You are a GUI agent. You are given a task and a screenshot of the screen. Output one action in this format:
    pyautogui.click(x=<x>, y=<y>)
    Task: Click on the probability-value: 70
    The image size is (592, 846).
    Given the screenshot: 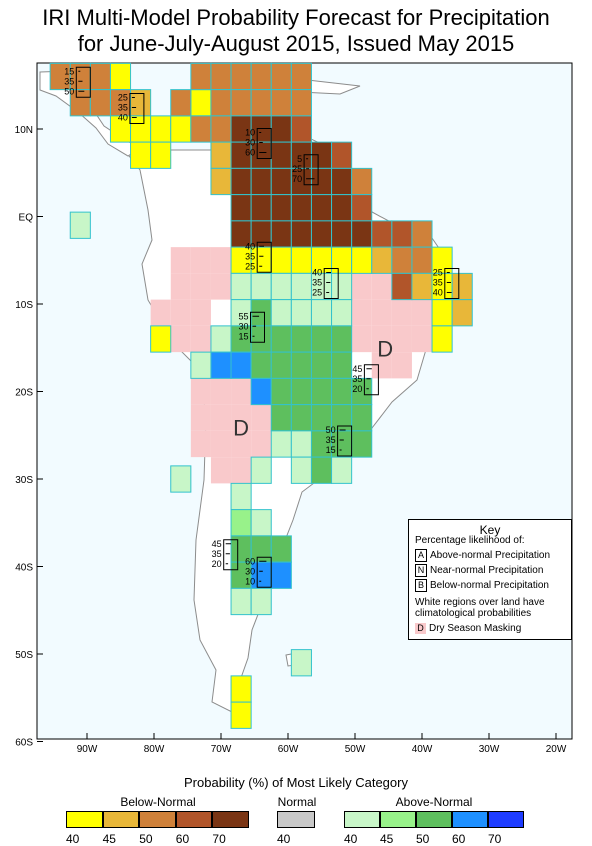 What is the action you would take?
    pyautogui.click(x=297, y=179)
    